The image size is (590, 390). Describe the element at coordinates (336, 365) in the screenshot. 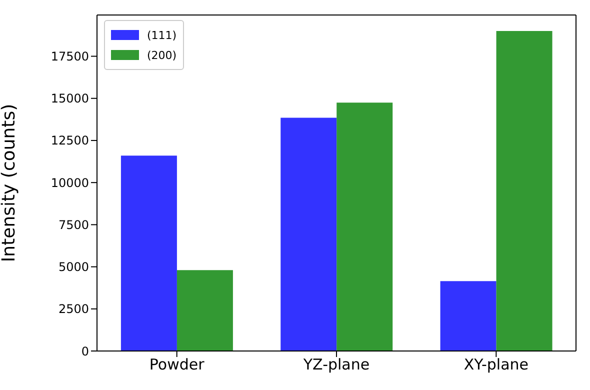

I see `x-tick-label: YZ-plane` at that location.